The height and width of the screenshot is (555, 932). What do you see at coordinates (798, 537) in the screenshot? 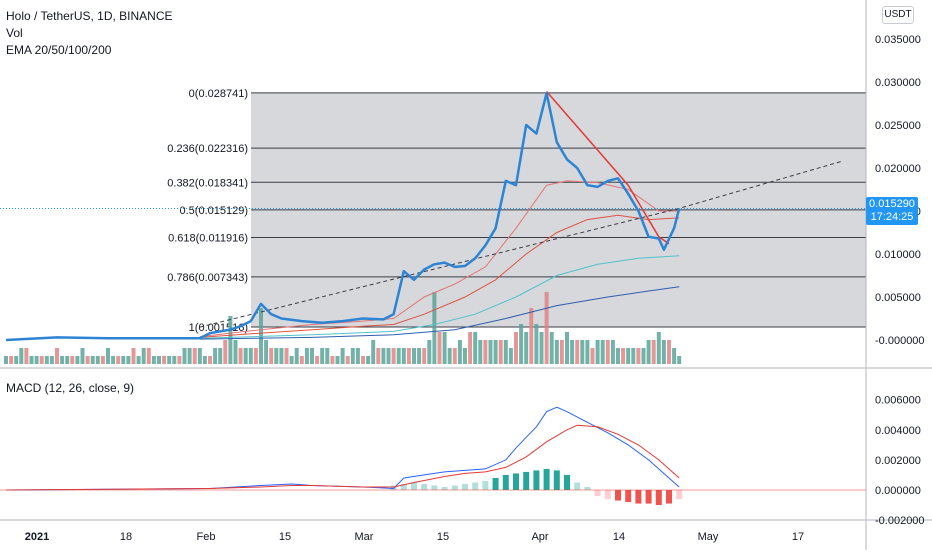
I see `time-axis-tick: 17` at bounding box center [798, 537].